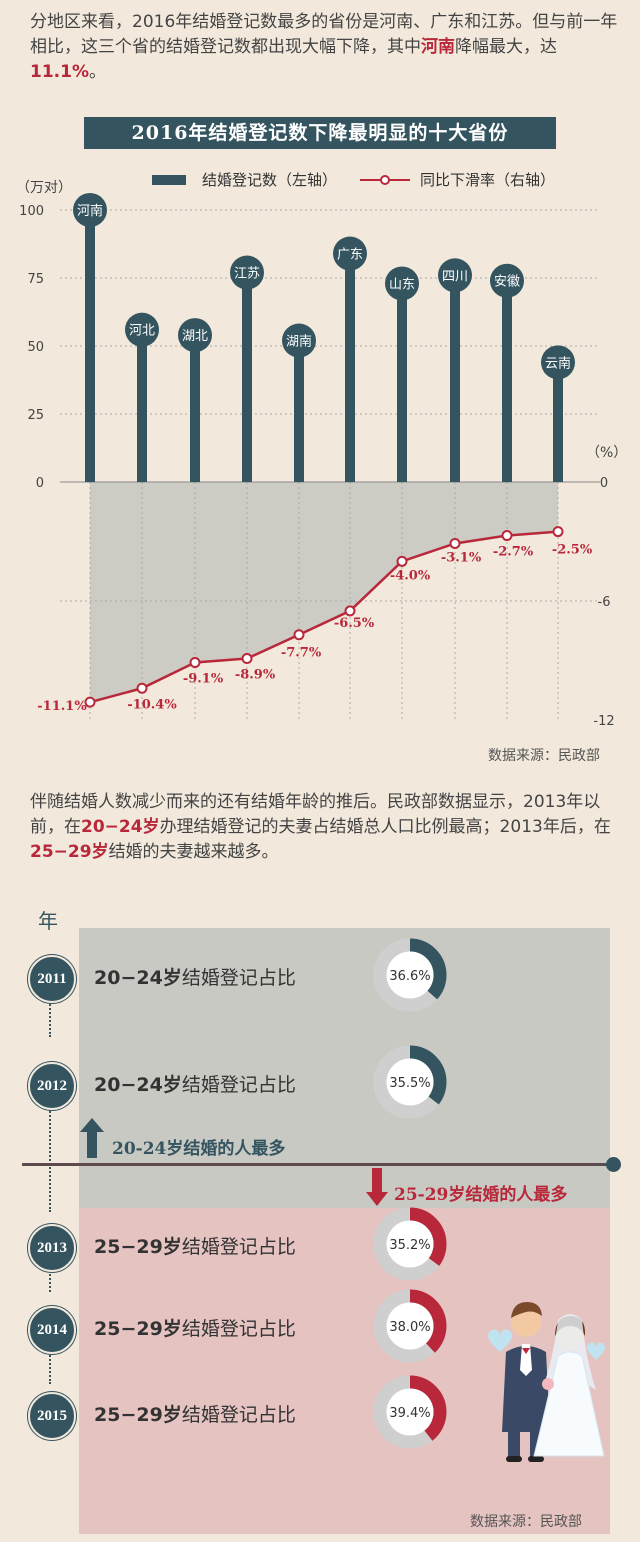 Image resolution: width=640 pixels, height=1542 pixels. I want to click on left-tick-label: 100, so click(31, 211).